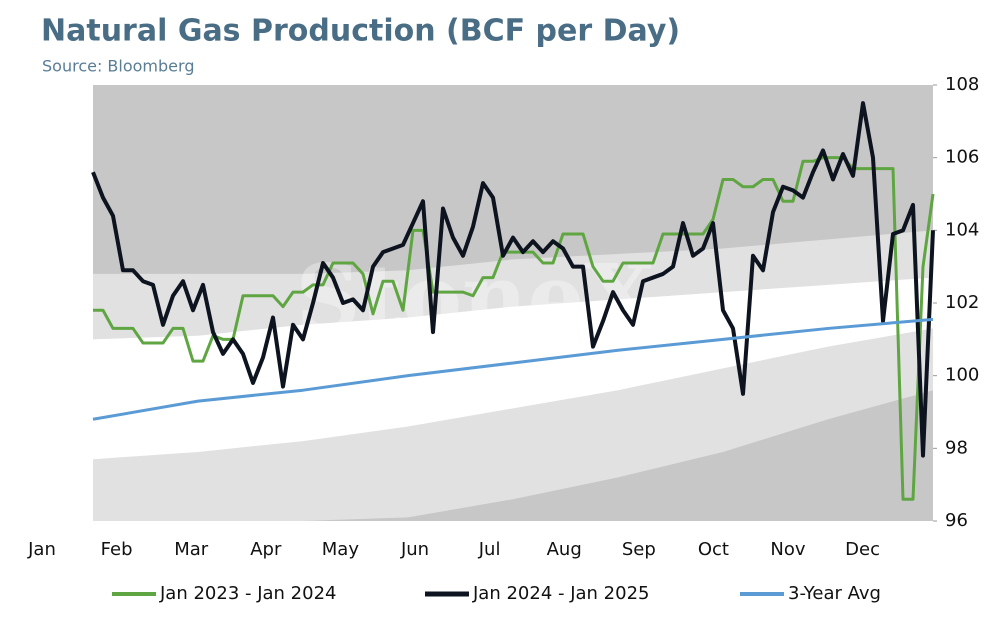 This screenshot has width=994, height=618. Describe the element at coordinates (834, 593) in the screenshot. I see `legend-label: 3-Year Avg` at that location.